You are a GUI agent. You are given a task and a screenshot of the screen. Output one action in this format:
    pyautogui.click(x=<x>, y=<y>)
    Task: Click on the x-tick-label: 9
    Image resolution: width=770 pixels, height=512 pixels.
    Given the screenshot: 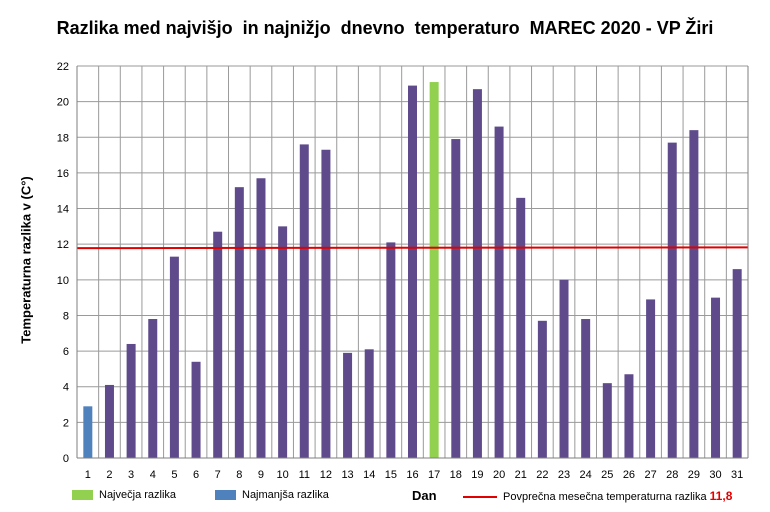 What is the action you would take?
    pyautogui.click(x=261, y=475)
    